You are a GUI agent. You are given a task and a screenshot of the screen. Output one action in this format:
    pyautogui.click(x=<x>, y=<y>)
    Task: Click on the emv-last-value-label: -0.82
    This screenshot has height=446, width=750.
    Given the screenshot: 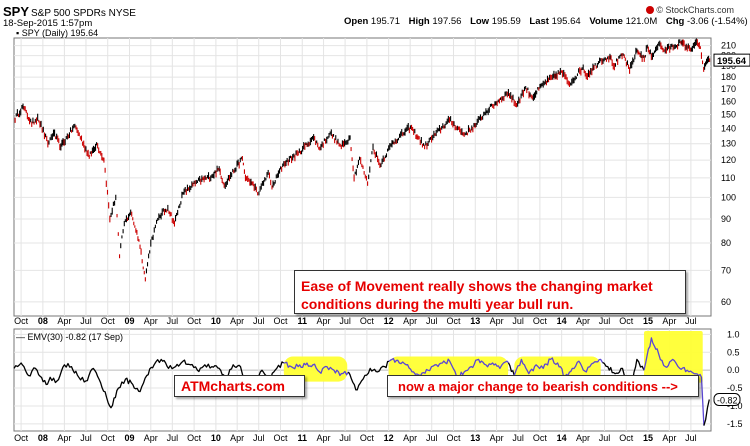 What is the action you would take?
    pyautogui.click(x=727, y=401)
    